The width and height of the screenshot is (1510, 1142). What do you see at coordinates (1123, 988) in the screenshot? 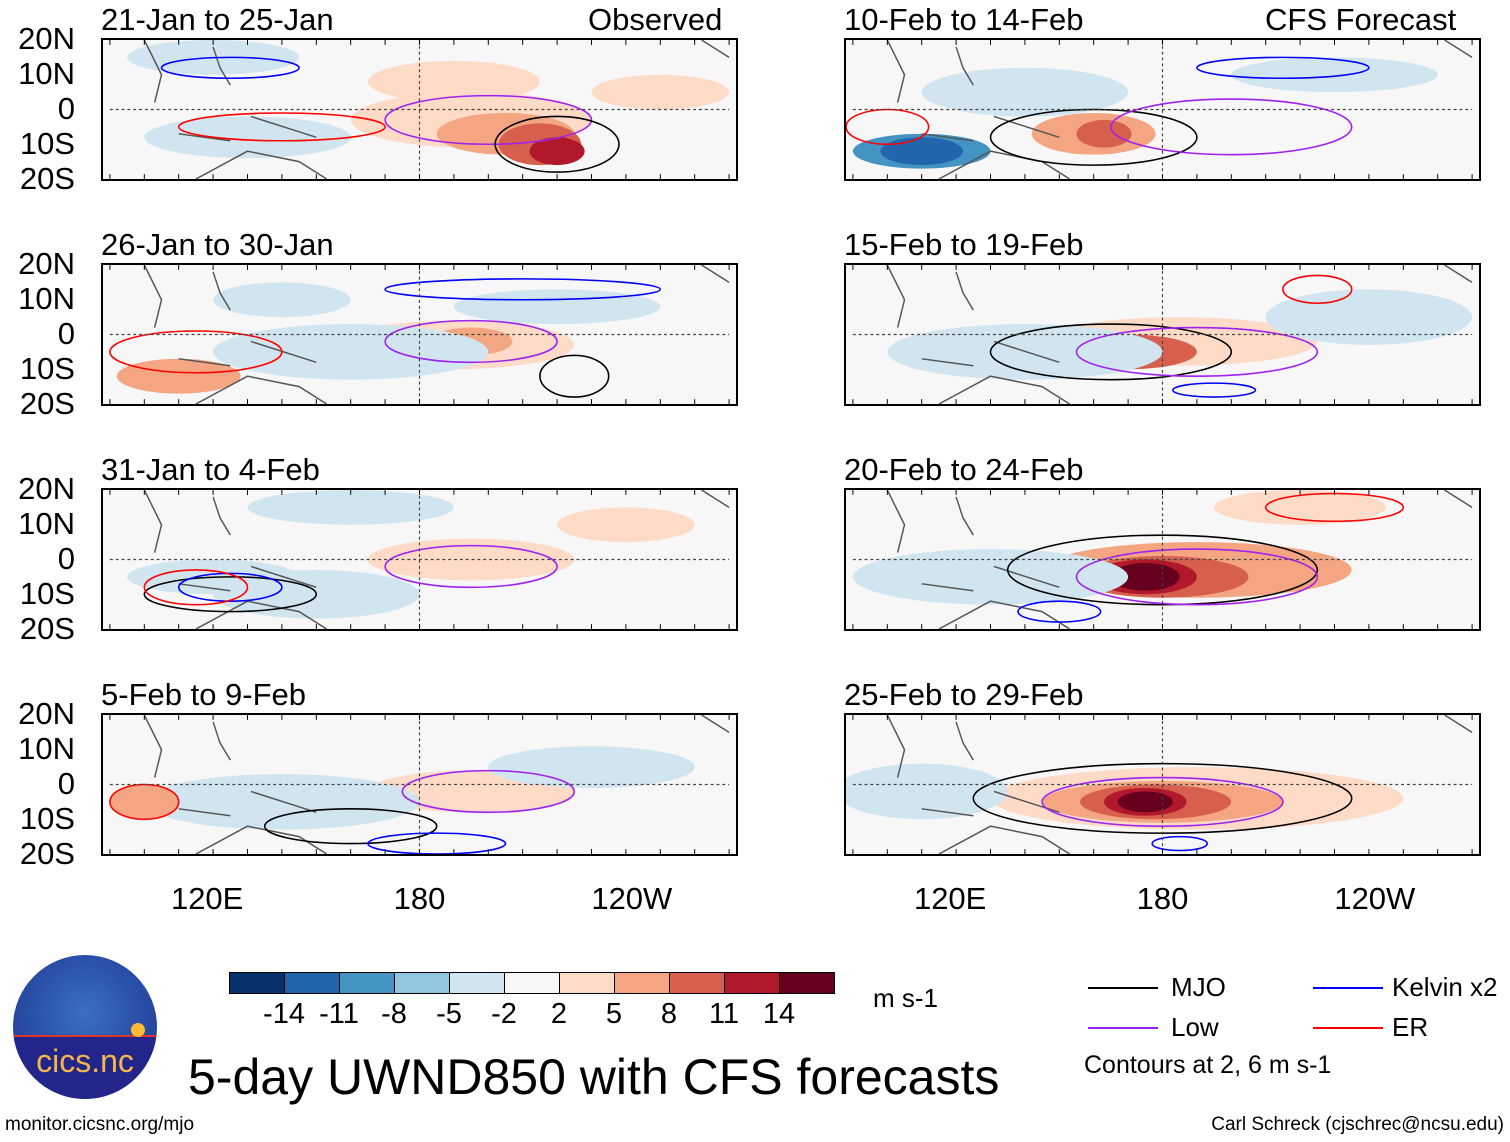
I see `legend-line-mjo` at bounding box center [1123, 988].